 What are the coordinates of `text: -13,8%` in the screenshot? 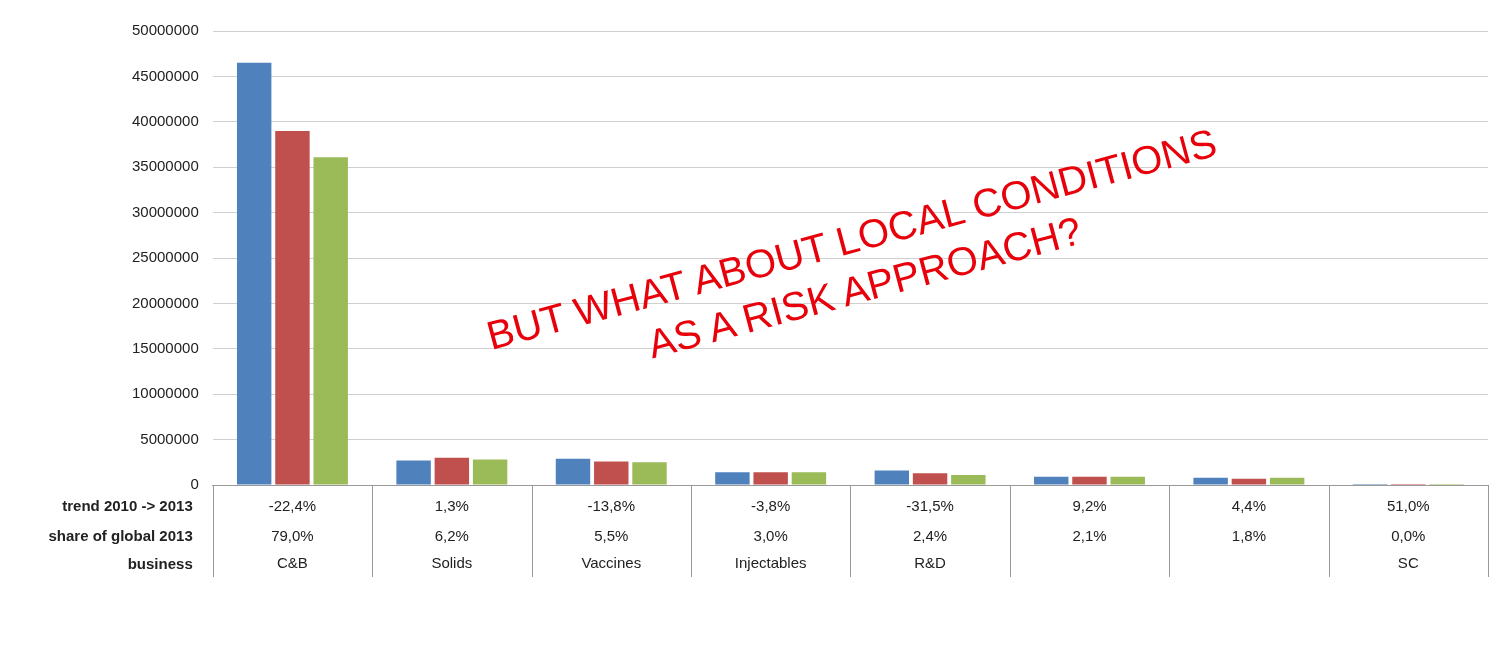 It's located at (611, 506).